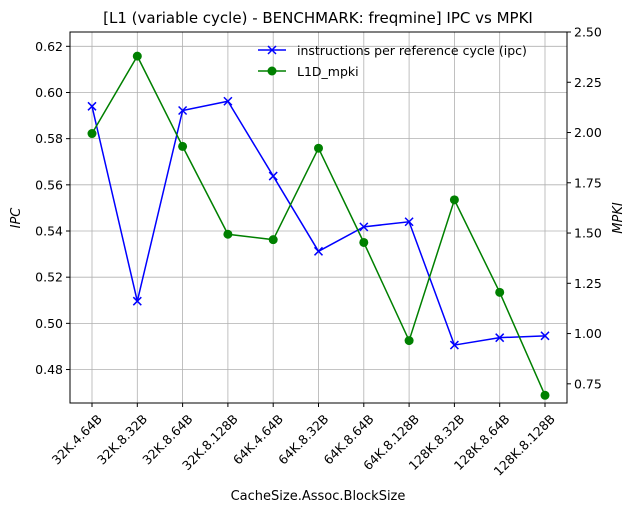 The height and width of the screenshot is (514, 636). I want to click on y-tick-label-right: 2.25, so click(588, 82).